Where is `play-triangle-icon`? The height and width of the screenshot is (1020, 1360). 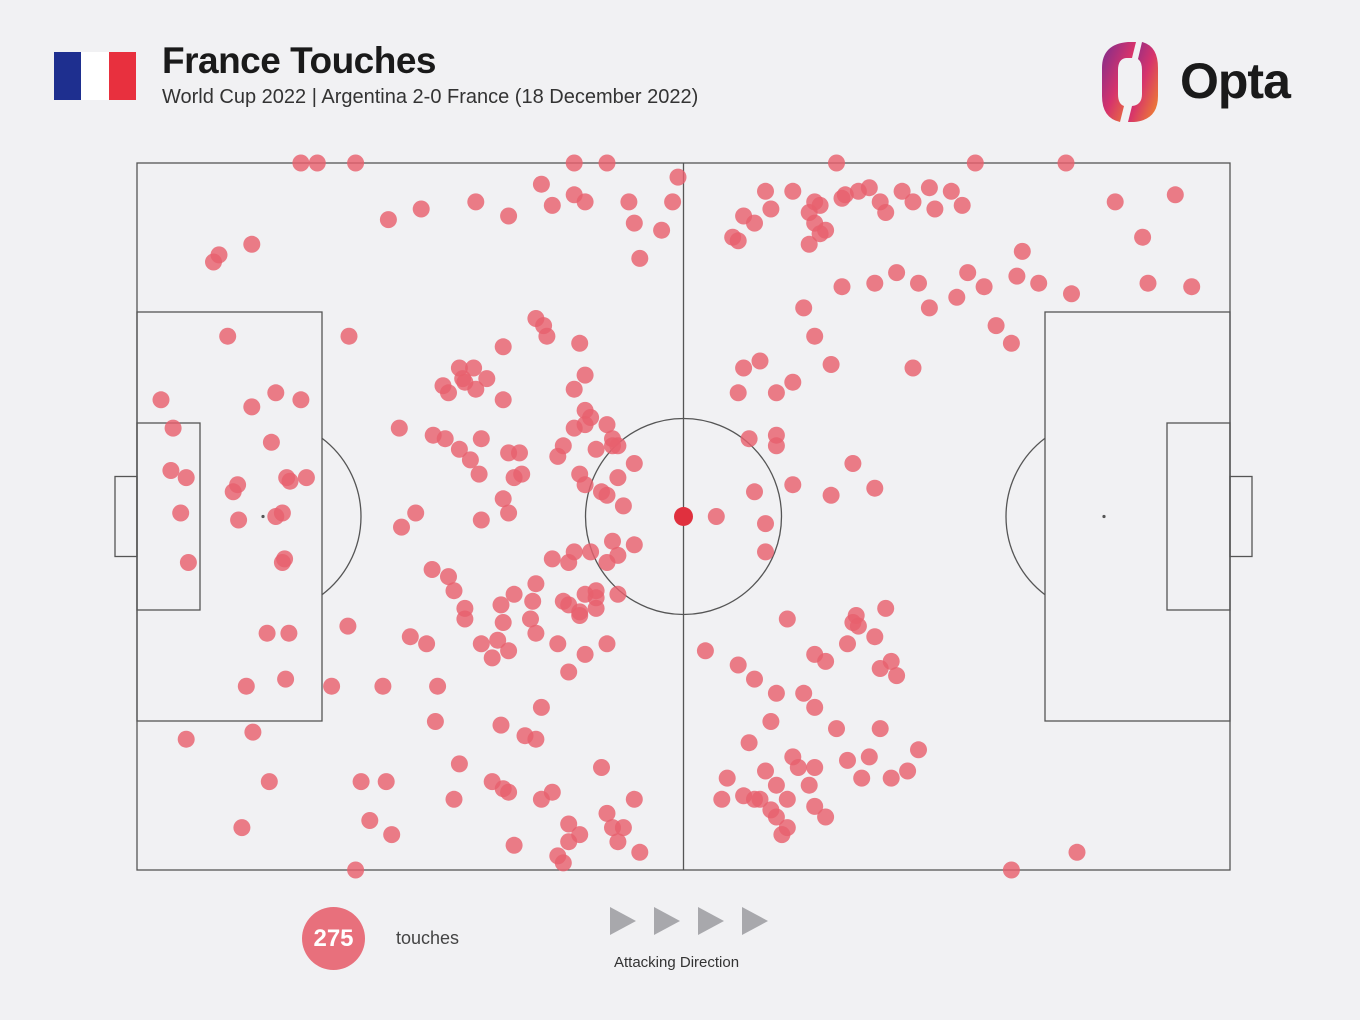
play-triangle-icon is located at coordinates (755, 921).